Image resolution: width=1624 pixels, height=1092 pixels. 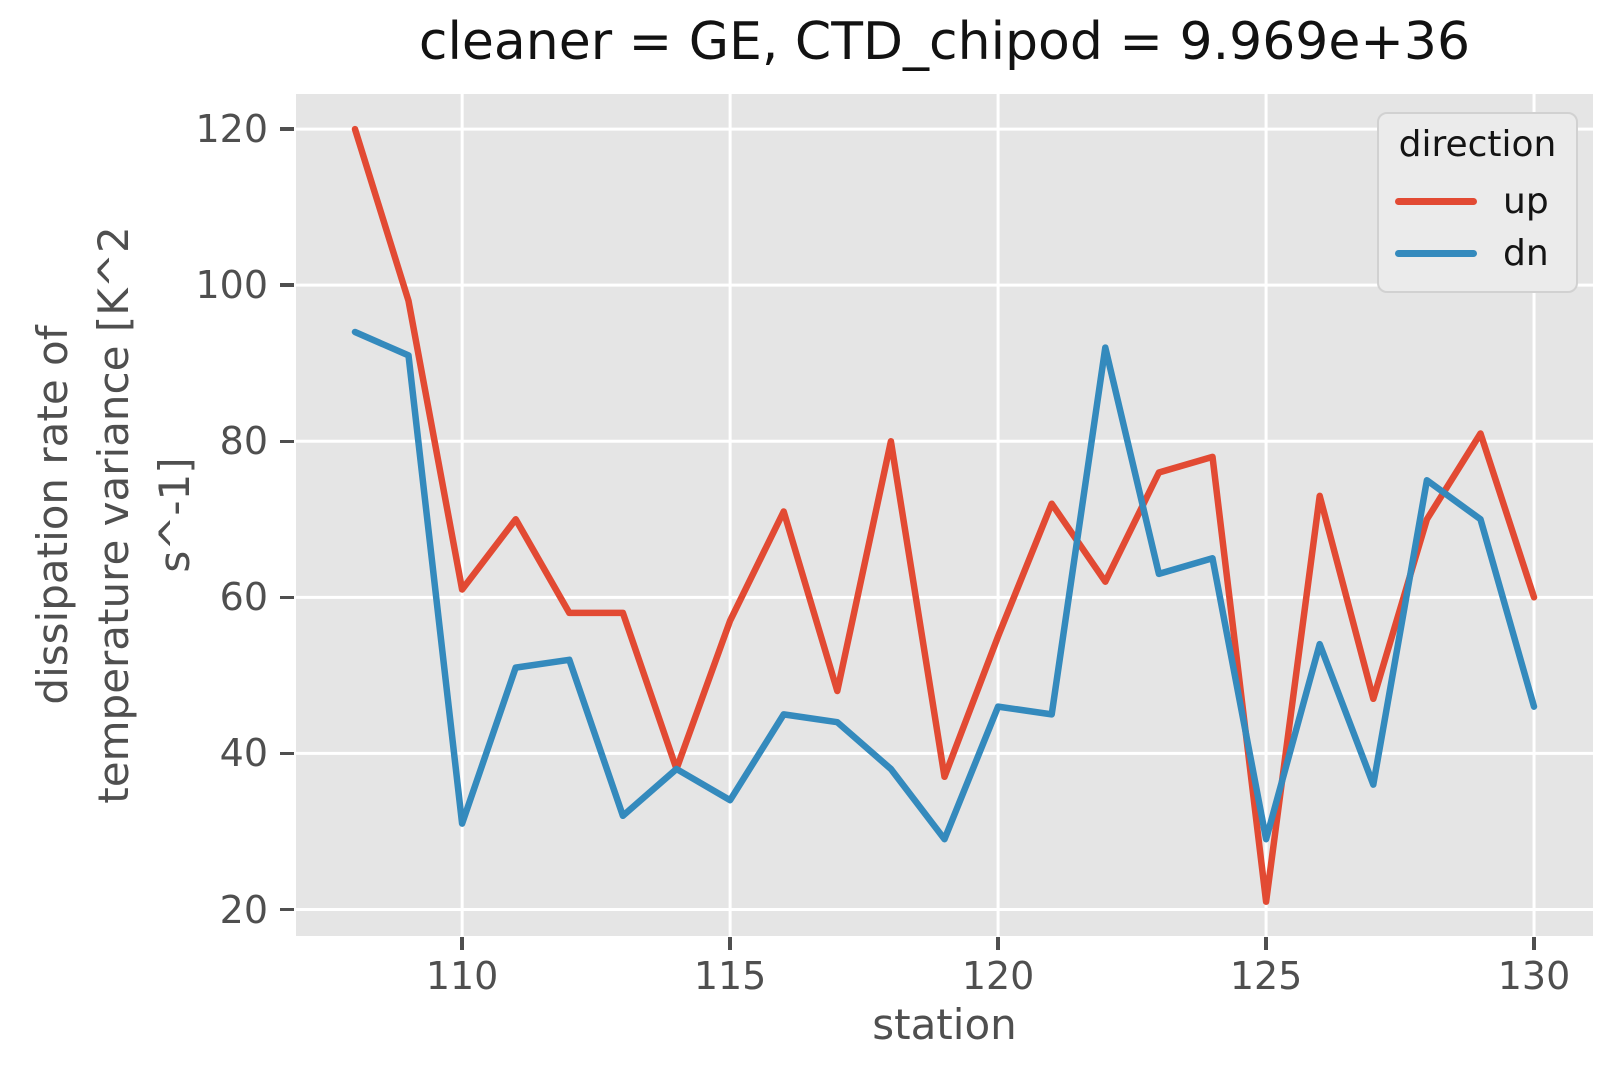 I want to click on x-axis-label: station, so click(x=944, y=1024).